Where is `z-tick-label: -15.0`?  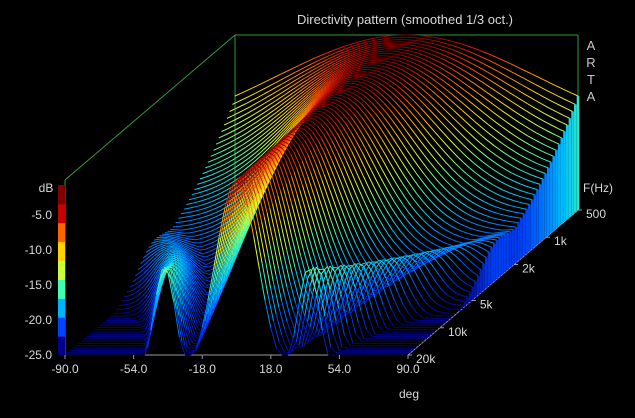 z-tick-label: -15.0 is located at coordinates (39, 285).